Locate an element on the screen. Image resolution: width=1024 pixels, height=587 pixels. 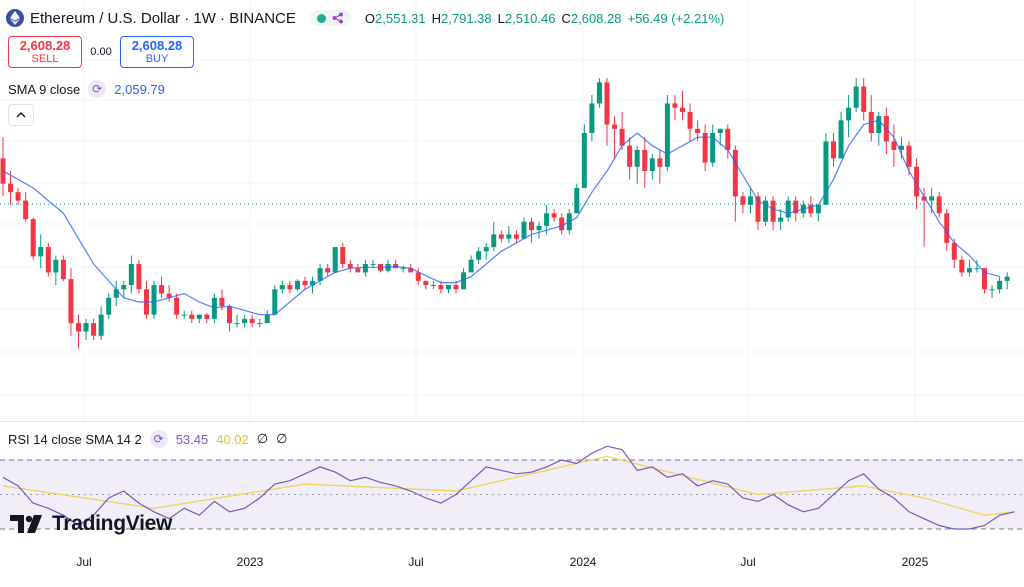
rsi-line is located at coordinates (508, 487).